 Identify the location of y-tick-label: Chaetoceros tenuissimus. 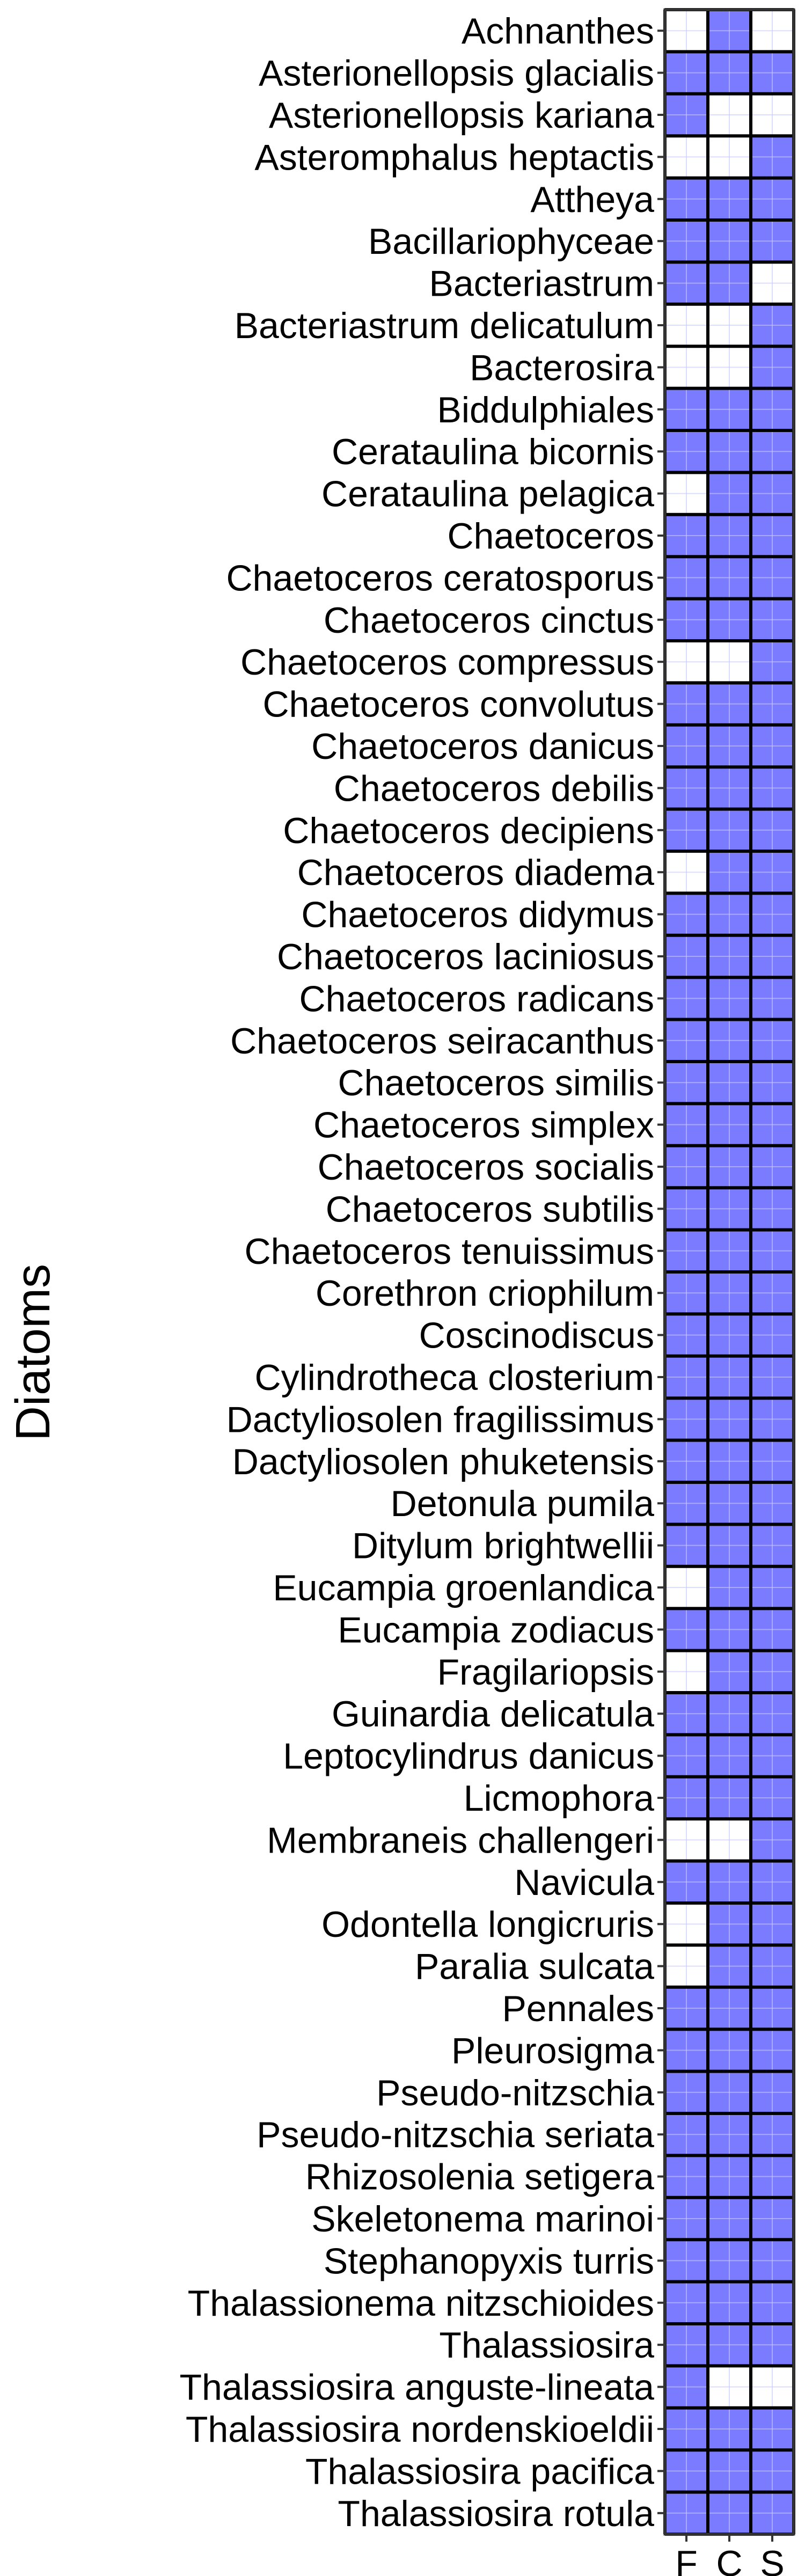
(449, 1251).